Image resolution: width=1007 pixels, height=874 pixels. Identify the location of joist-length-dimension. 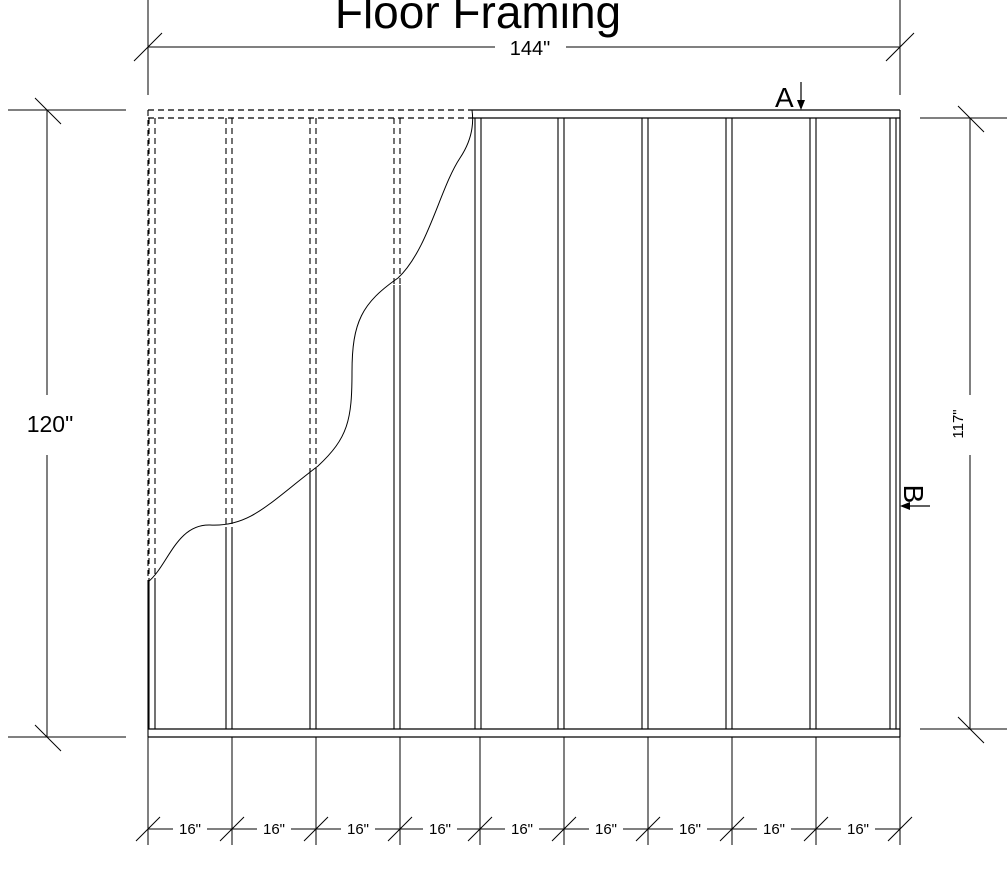
(963, 424).